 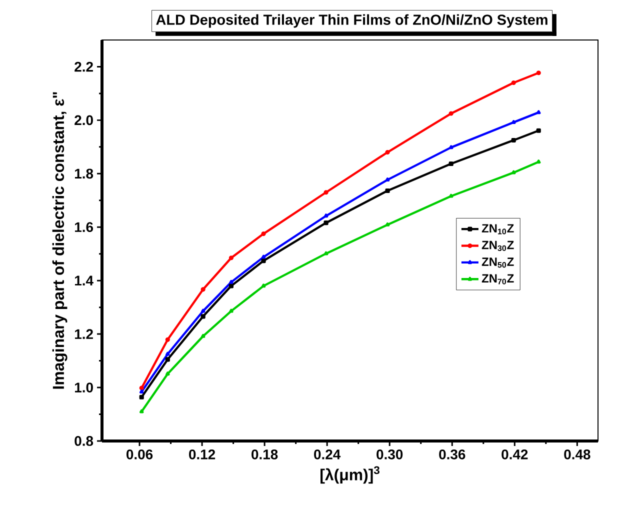 What do you see at coordinates (498, 246) in the screenshot?
I see `legend-label: ZN$_{30}$Z` at bounding box center [498, 246].